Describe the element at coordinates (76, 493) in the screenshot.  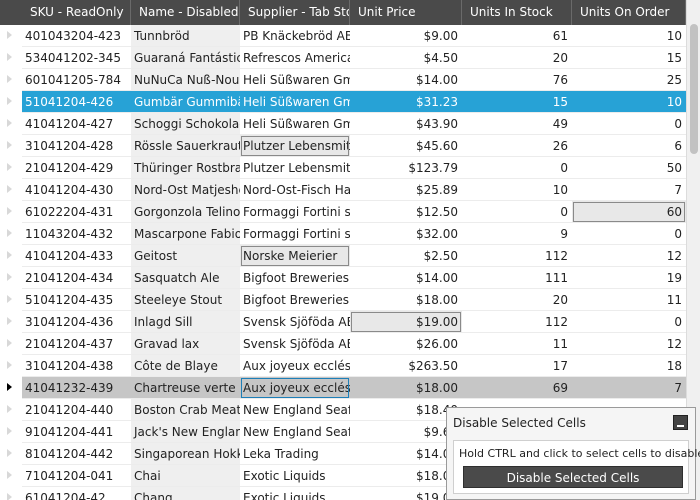
I see `sku-cell: 61041204-42` at that location.